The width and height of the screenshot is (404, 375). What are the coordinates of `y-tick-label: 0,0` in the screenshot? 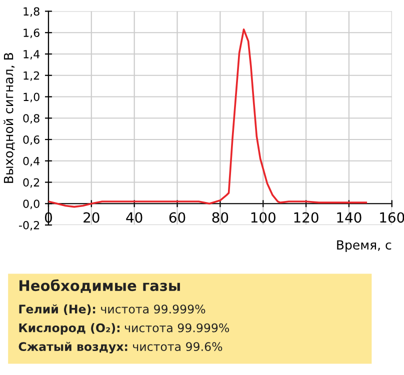 It's located at (31, 205).